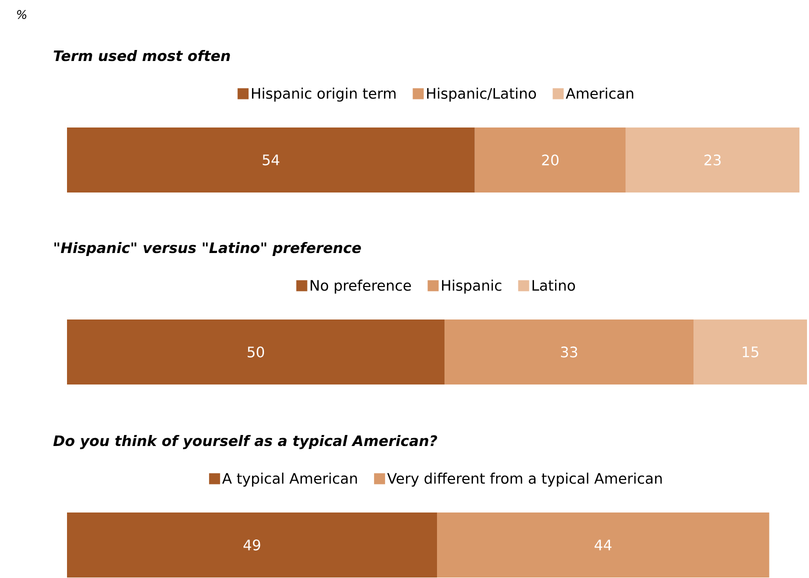 The height and width of the screenshot is (578, 809). What do you see at coordinates (750, 352) in the screenshot?
I see `data-label: 15` at bounding box center [750, 352].